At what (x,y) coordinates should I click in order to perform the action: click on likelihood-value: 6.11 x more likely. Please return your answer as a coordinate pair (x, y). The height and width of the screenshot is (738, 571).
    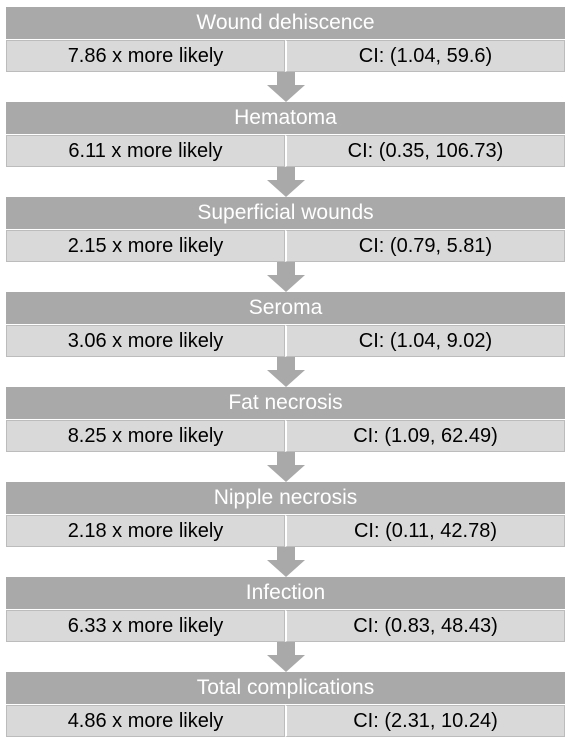
    Looking at the image, I should click on (145, 151).